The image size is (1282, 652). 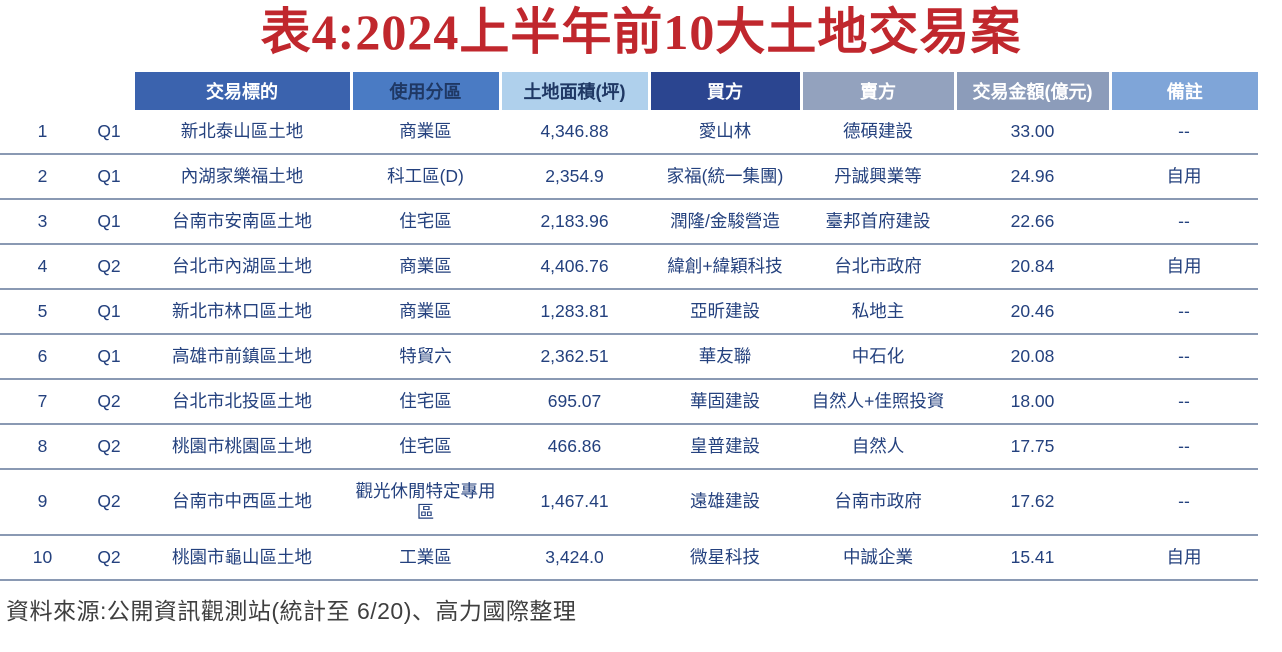 I want to click on column-header-note: 備註, so click(x=1183, y=90).